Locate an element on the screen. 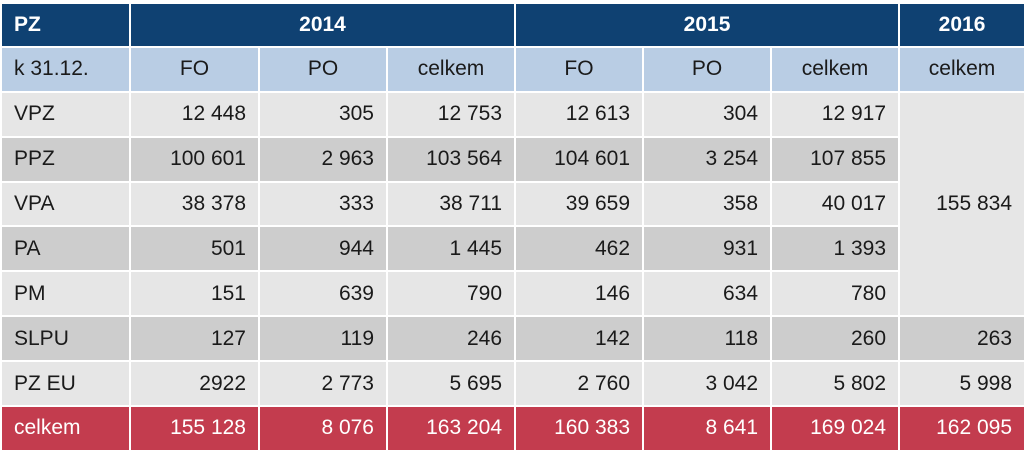 This screenshot has width=1024, height=459. row-label: PPZ is located at coordinates (65, 159).